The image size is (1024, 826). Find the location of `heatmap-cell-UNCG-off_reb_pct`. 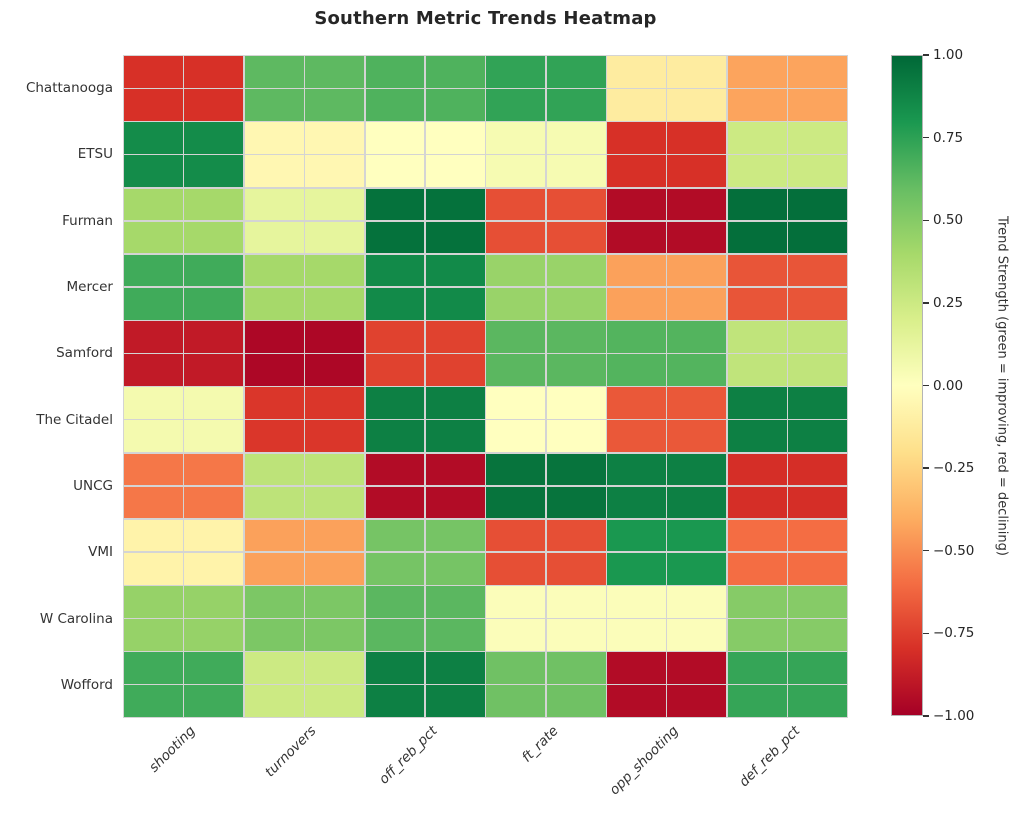

heatmap-cell-UNCG-off_reb_pct is located at coordinates (395, 469).